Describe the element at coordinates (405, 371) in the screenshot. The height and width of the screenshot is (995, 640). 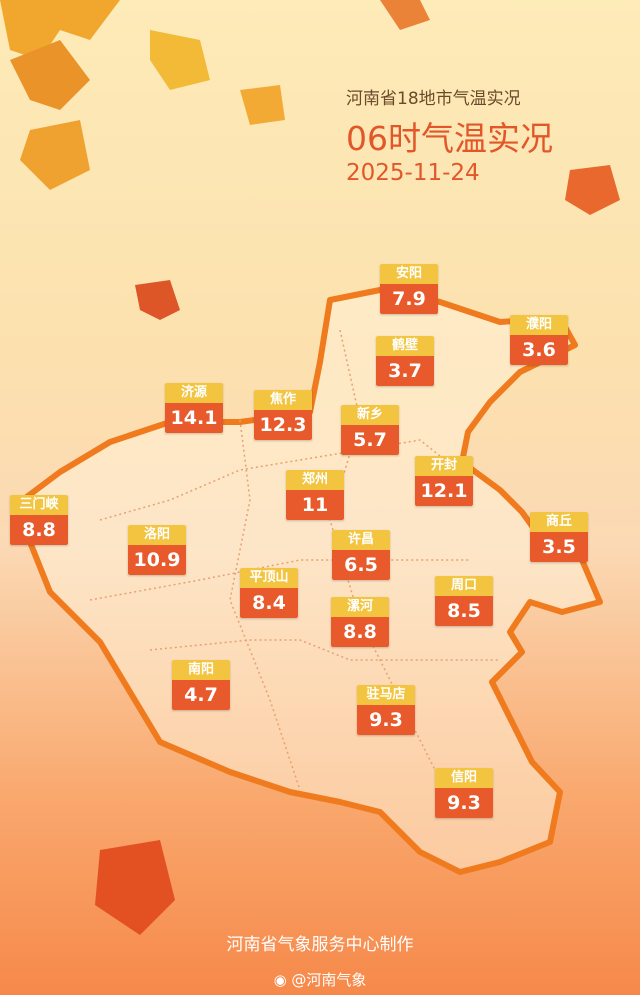
I see `city-temperature: 3.7` at that location.